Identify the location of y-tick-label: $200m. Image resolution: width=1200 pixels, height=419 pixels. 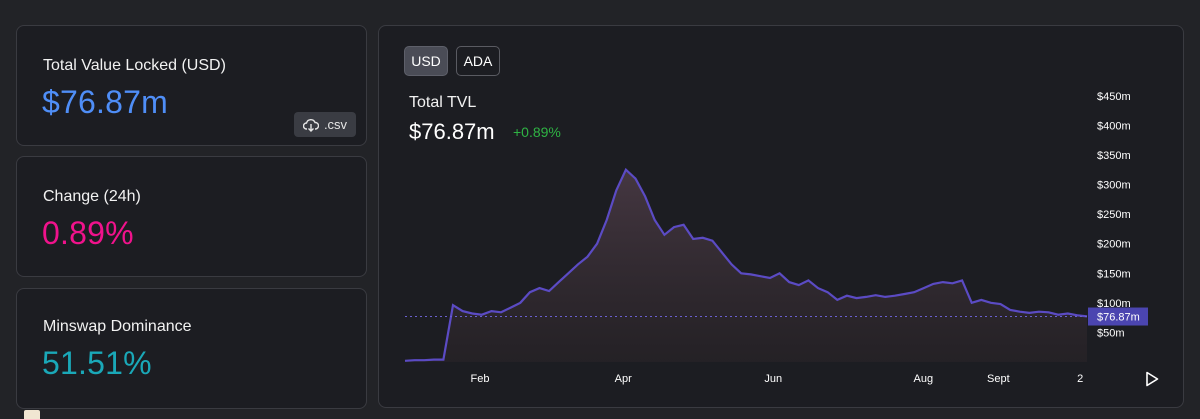
(1114, 245).